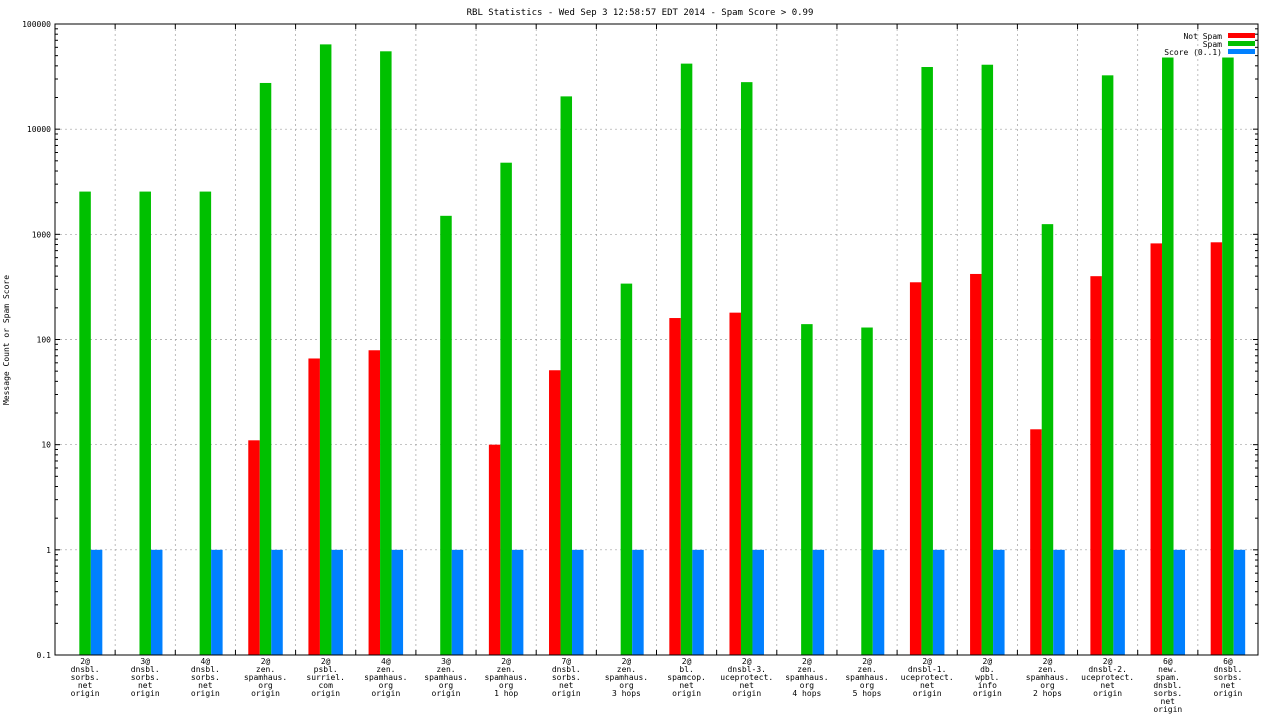 Image resolution: width=1280 pixels, height=720 pixels. Describe the element at coordinates (987, 669) in the screenshot. I see `x-tick-label: db.` at that location.